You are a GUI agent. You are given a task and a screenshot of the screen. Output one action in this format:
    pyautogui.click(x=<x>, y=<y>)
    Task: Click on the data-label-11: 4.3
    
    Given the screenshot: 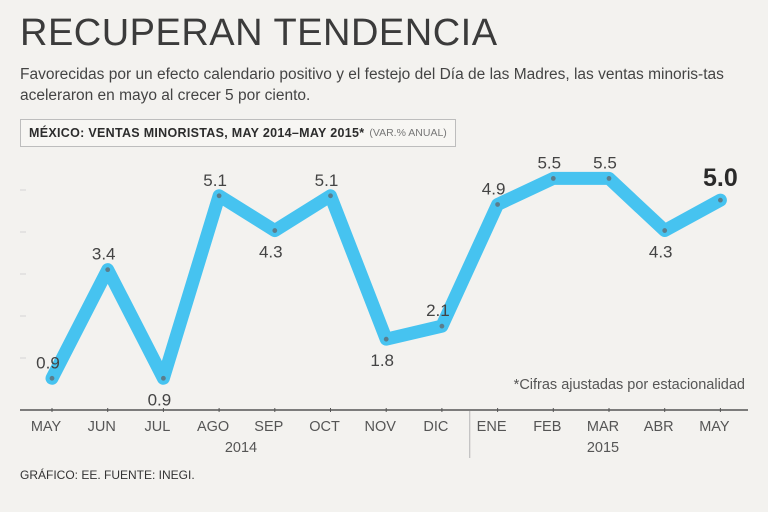 What is the action you would take?
    pyautogui.click(x=661, y=252)
    